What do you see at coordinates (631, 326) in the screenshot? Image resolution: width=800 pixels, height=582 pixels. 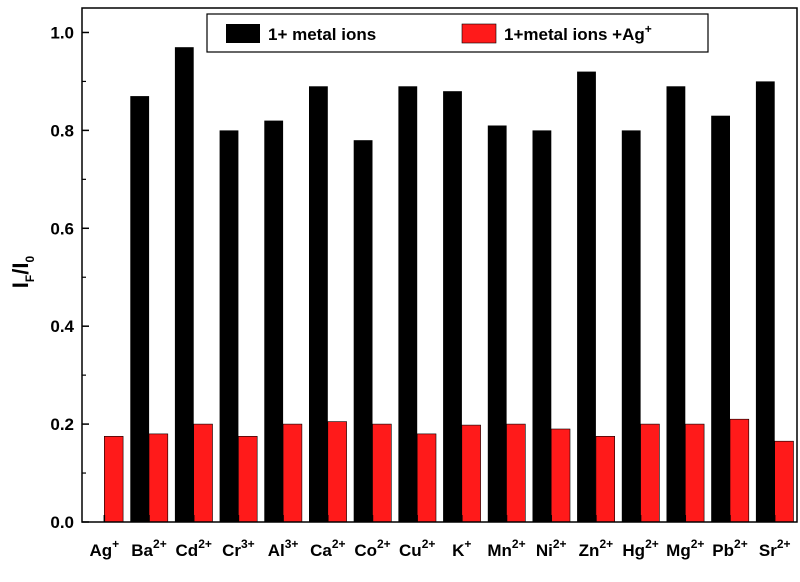 I see `bar-metal-ions-hg` at bounding box center [631, 326].